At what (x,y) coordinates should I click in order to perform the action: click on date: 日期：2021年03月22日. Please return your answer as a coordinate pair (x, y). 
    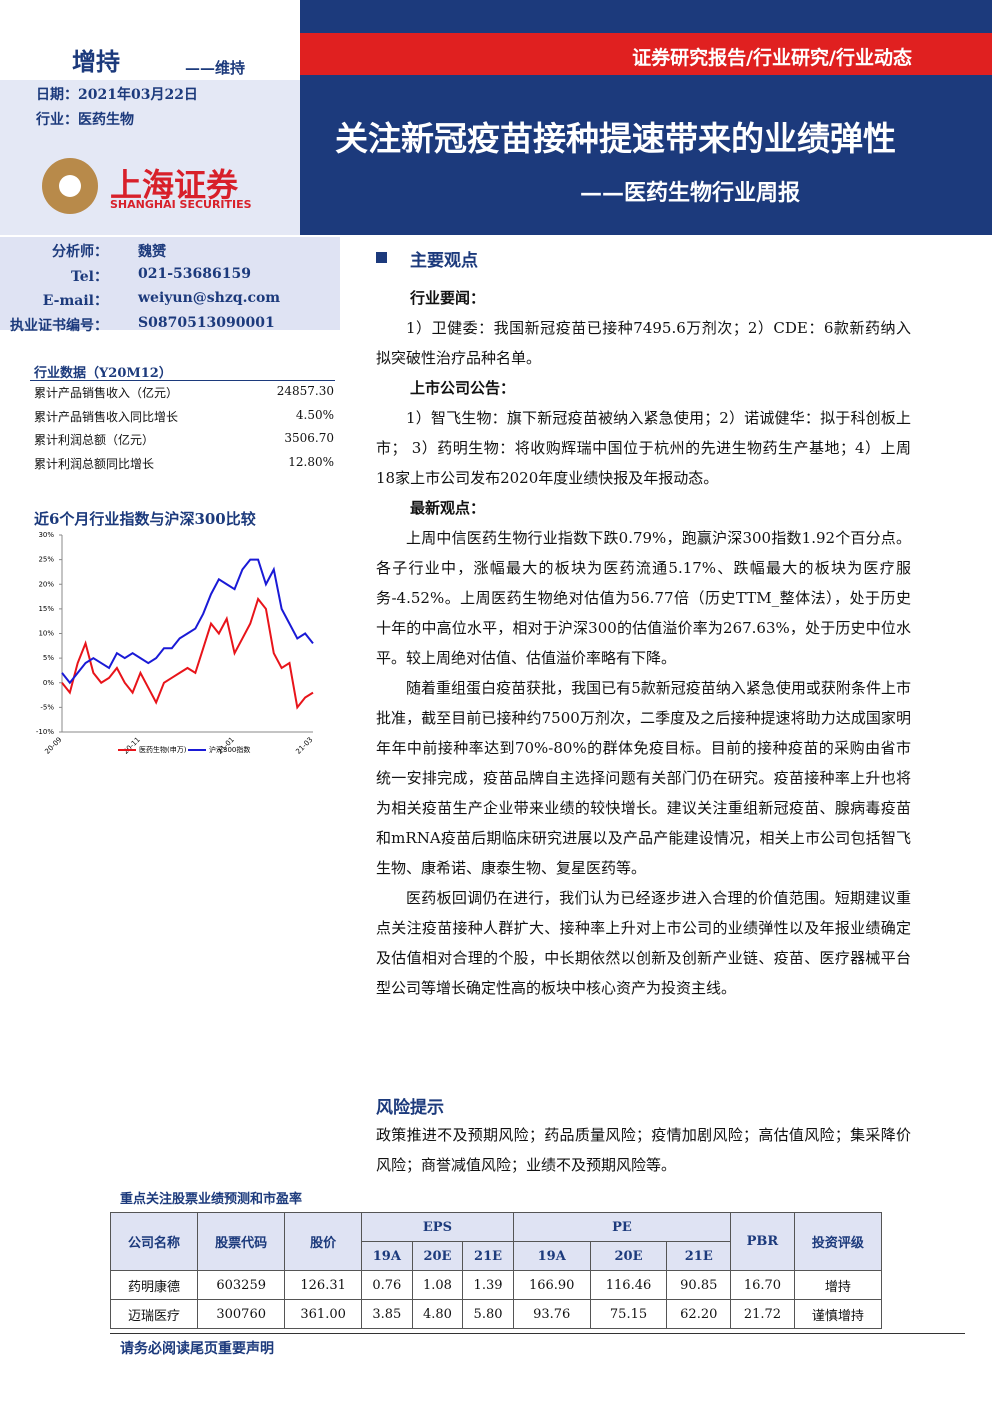
    Looking at the image, I should click on (117, 95).